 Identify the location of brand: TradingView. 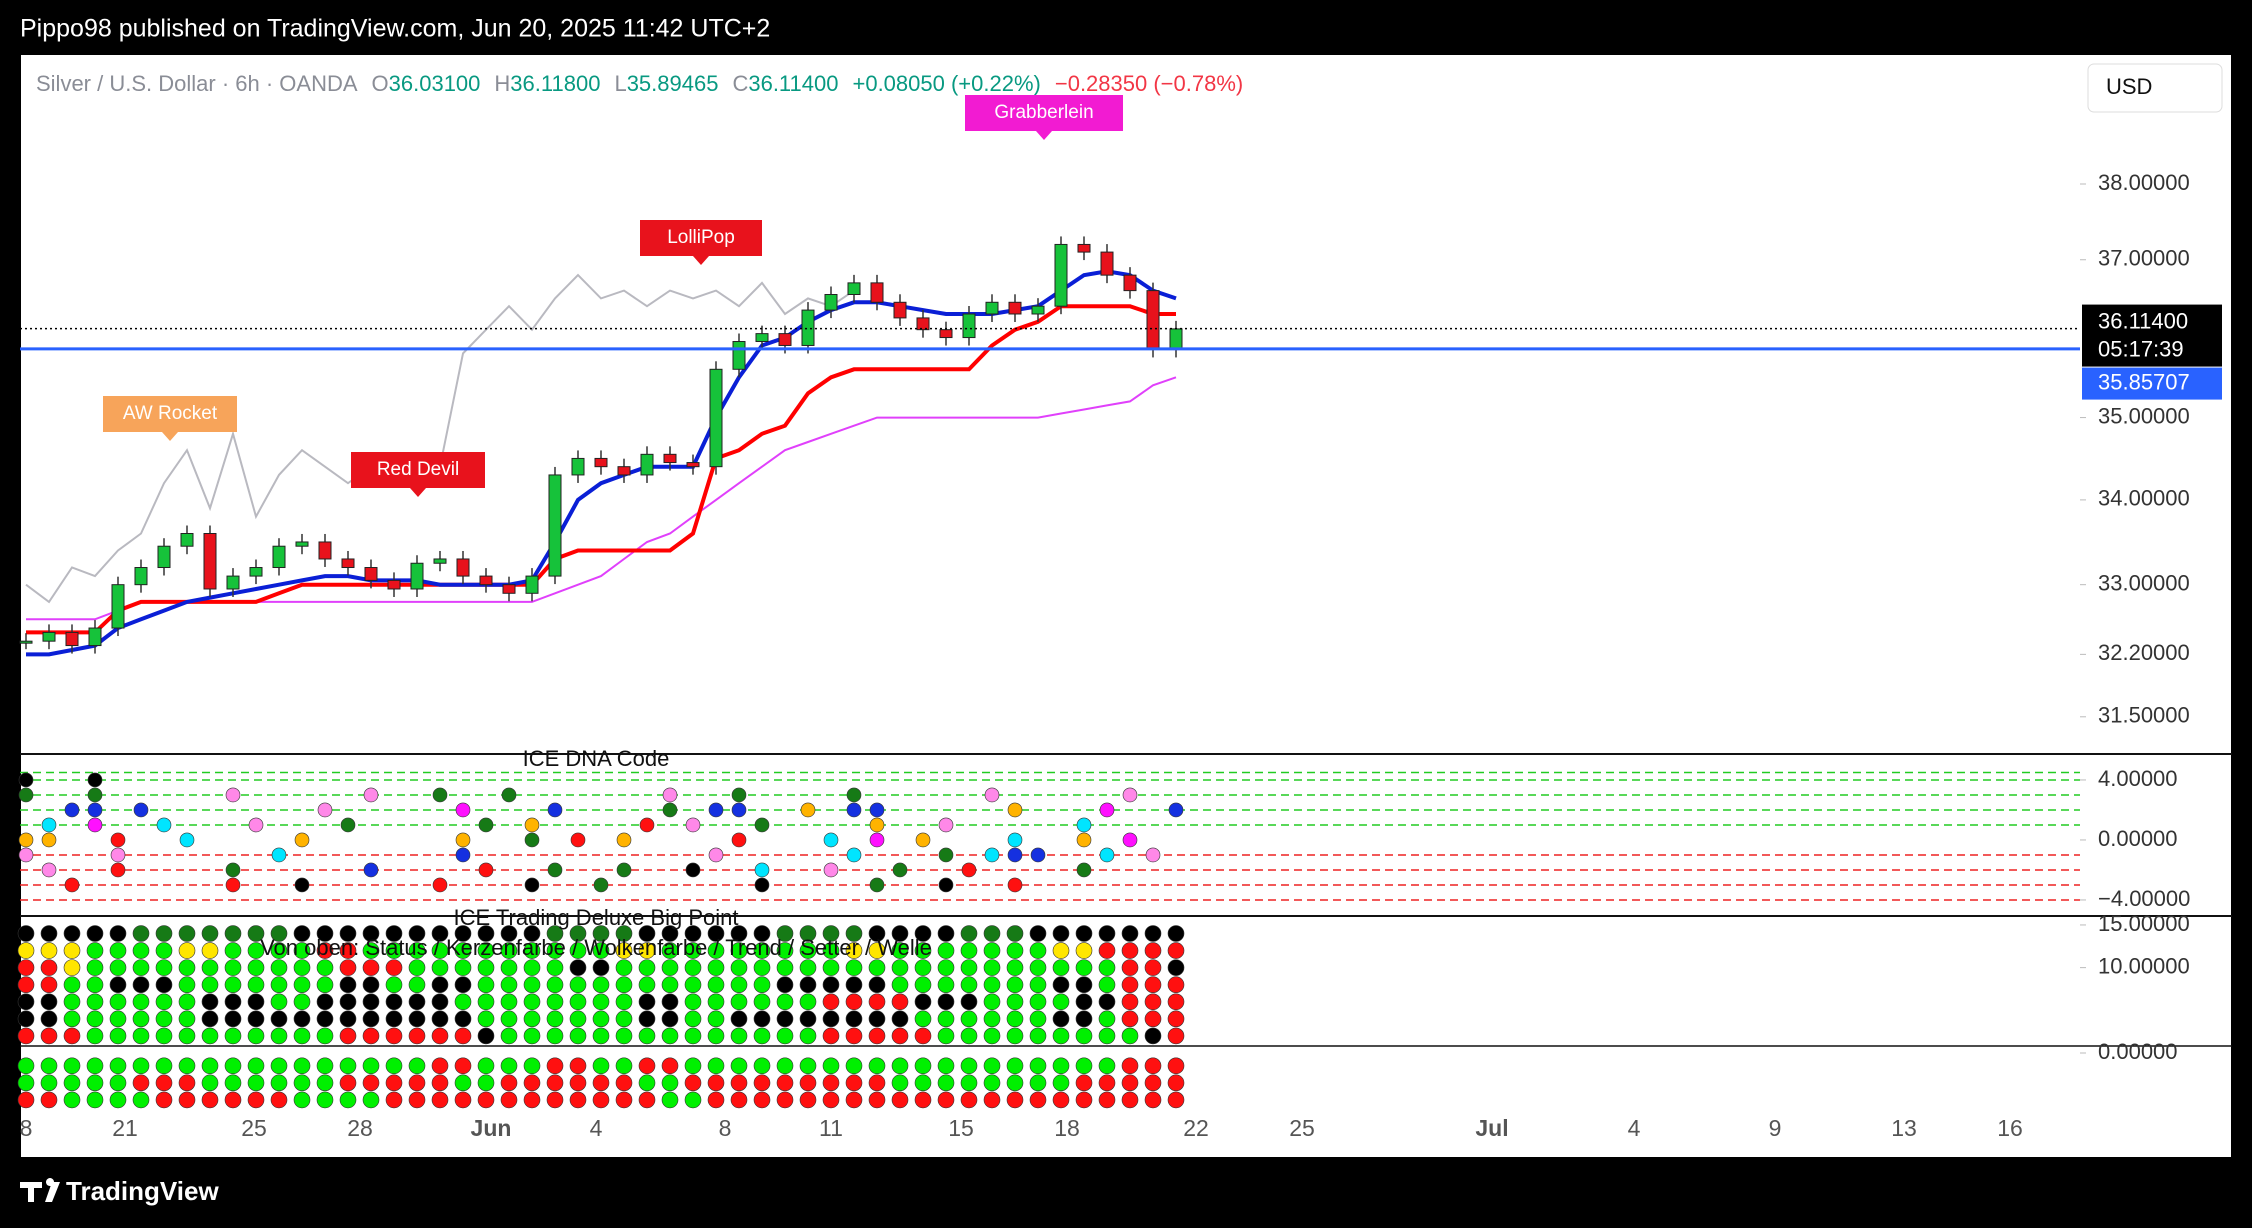
(142, 1191).